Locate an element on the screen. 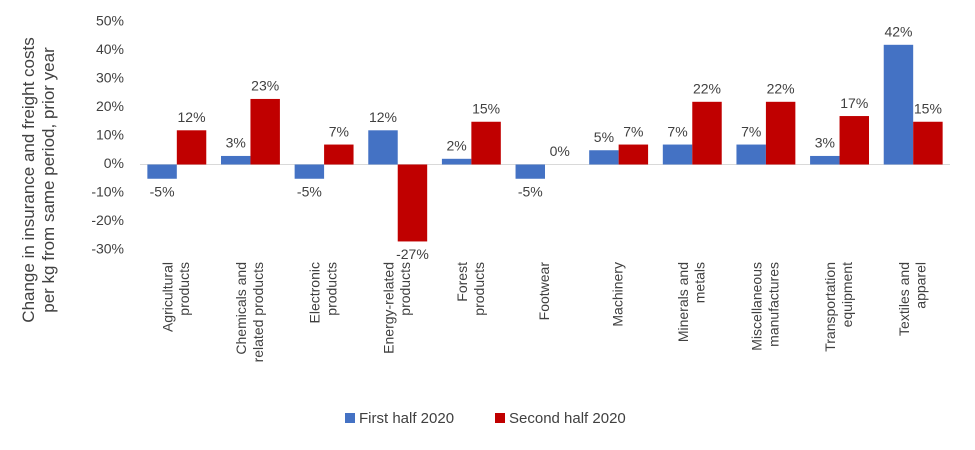 The width and height of the screenshot is (975, 450). y-tick-label: 40% is located at coordinates (110, 49).